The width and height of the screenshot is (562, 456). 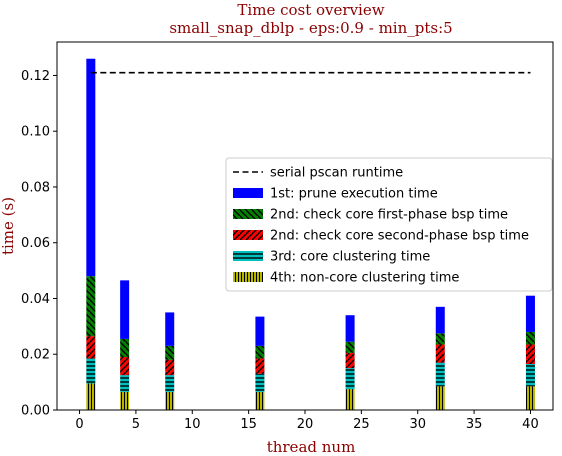 What do you see at coordinates (311, 447) in the screenshot?
I see `x-axis-label: thread num` at bounding box center [311, 447].